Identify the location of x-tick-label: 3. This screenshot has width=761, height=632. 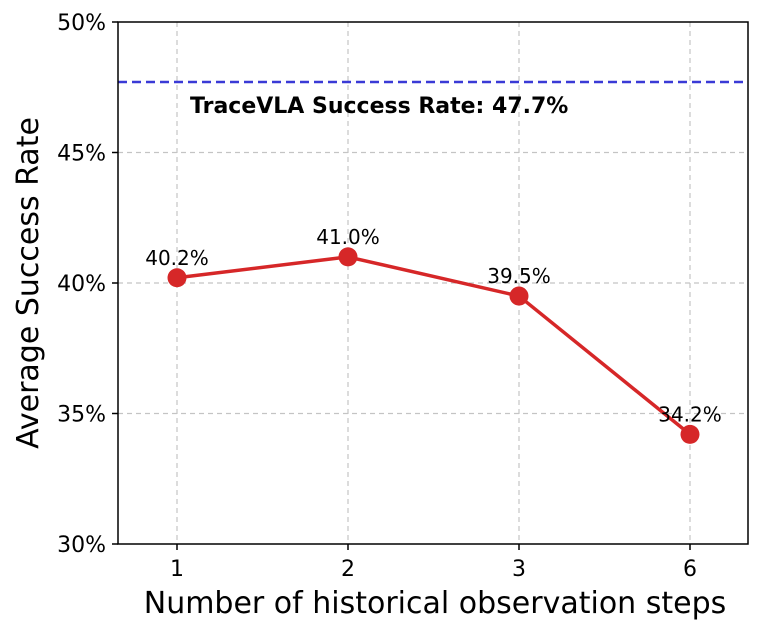
(519, 569).